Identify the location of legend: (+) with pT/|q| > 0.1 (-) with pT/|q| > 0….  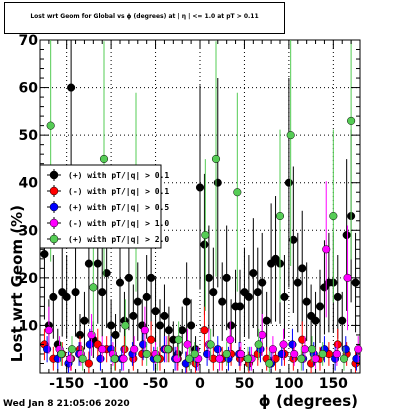
(104, 206).